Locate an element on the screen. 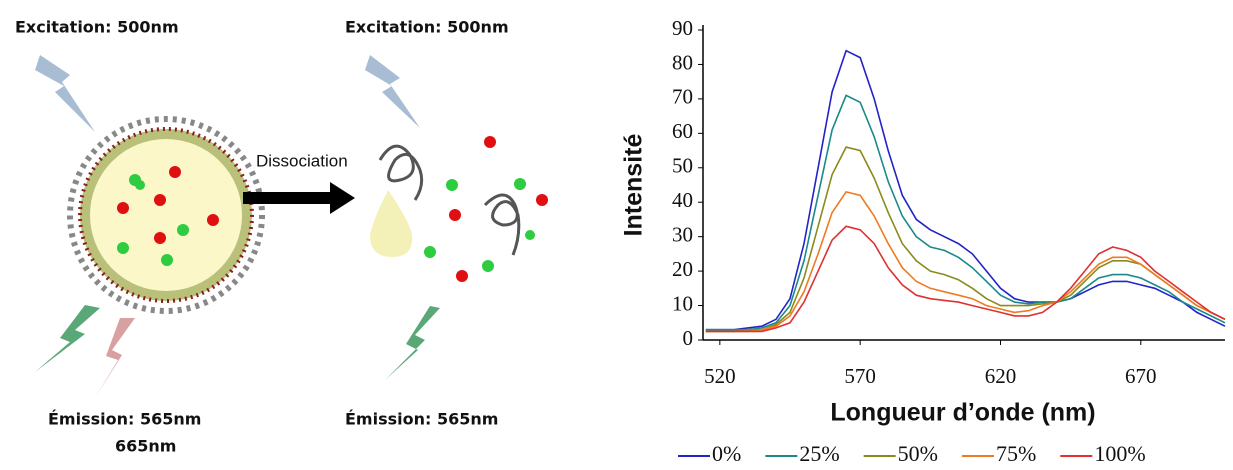 The height and width of the screenshot is (470, 1233). y-tick-label: 40 is located at coordinates (682, 200).